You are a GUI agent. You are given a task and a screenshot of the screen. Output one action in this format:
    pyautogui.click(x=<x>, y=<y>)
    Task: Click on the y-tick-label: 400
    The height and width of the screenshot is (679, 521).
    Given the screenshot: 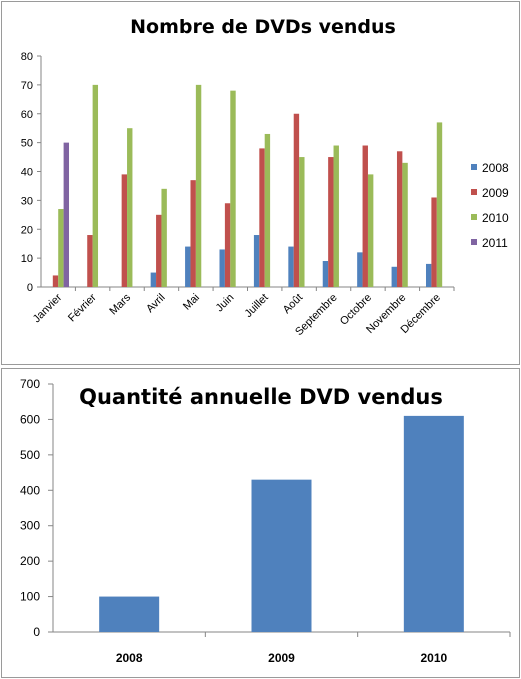 What is the action you would take?
    pyautogui.click(x=30, y=490)
    